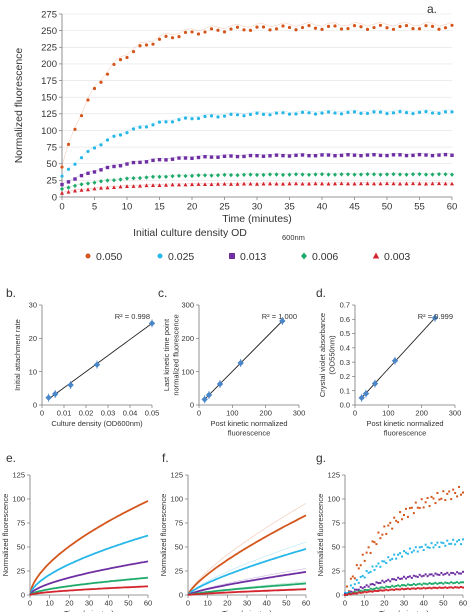  Describe the element at coordinates (368, 590) in the screenshot. I see `g-point-0.006-12` at that location.